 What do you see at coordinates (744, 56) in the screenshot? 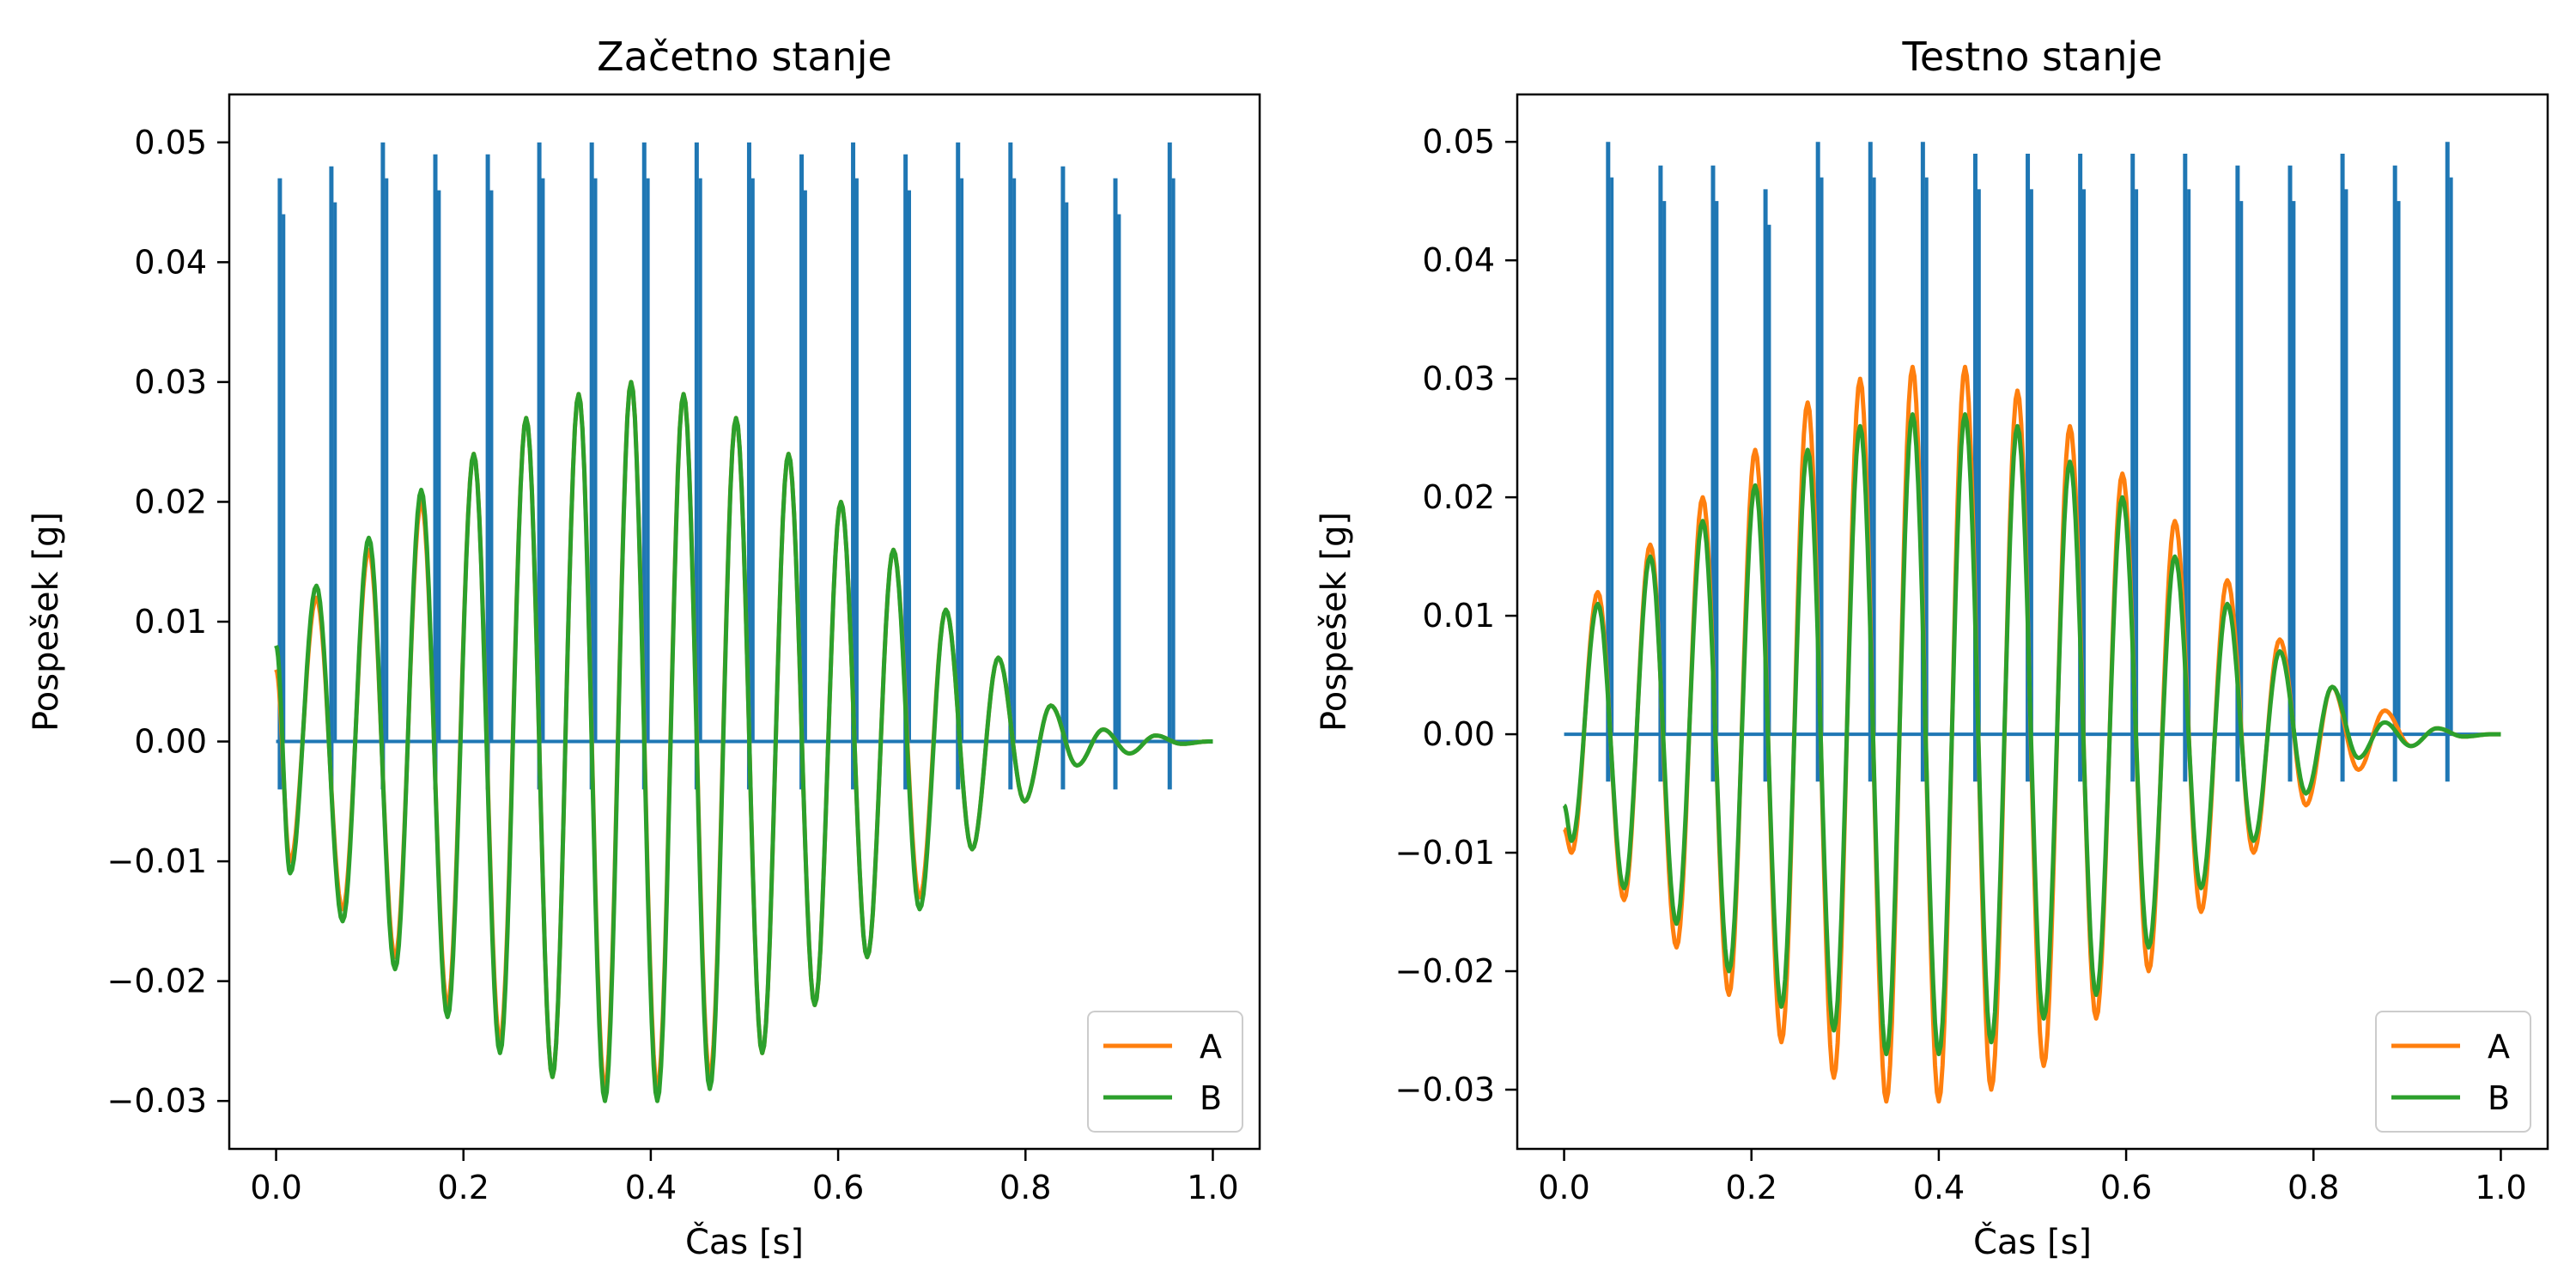
I see `chart-title: Začetno stanje` at bounding box center [744, 56].